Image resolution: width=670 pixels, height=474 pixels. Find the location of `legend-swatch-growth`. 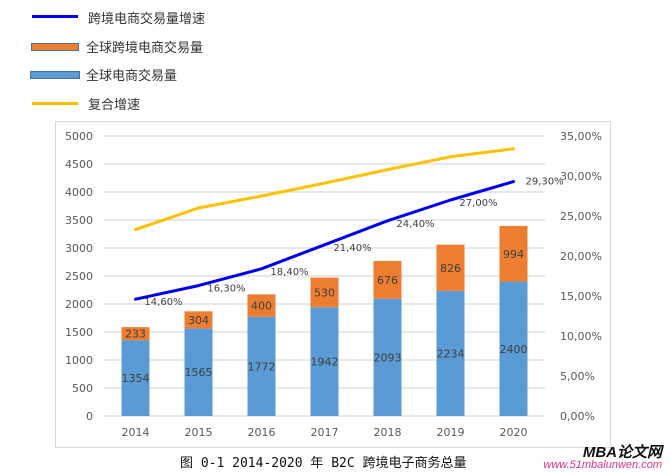

legend-swatch-growth is located at coordinates (55, 16).